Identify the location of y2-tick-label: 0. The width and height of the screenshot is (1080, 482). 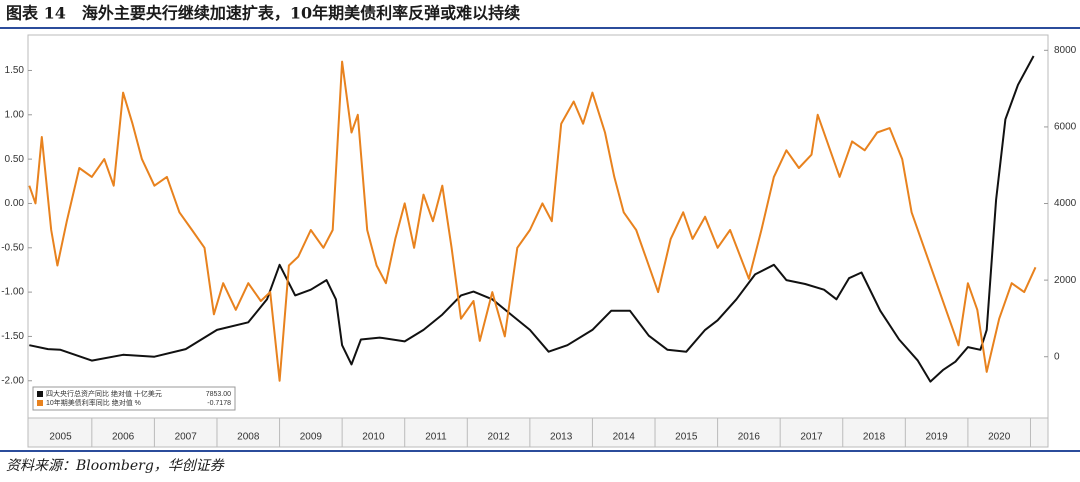
(1057, 356).